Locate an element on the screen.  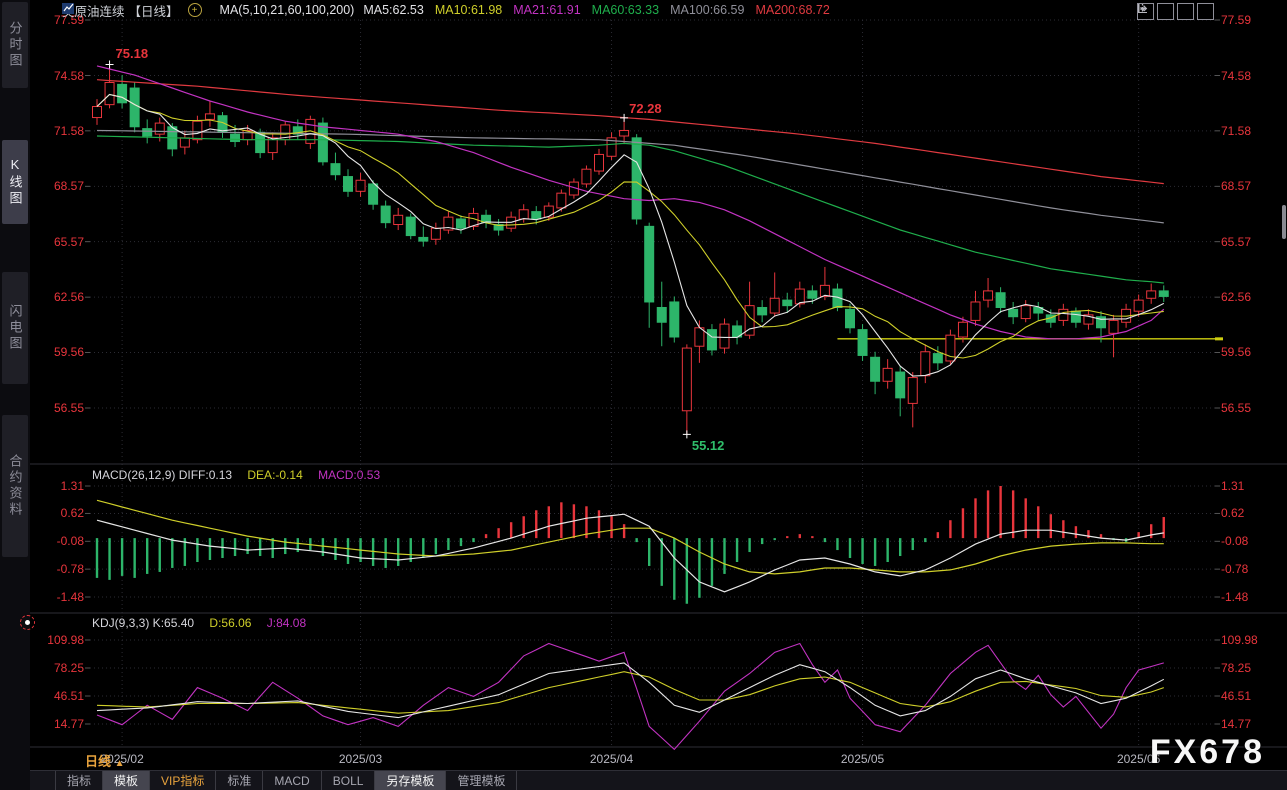
macd-params-value: MACD(26,12,9) DIFF:0.13 is located at coordinates (162, 475).